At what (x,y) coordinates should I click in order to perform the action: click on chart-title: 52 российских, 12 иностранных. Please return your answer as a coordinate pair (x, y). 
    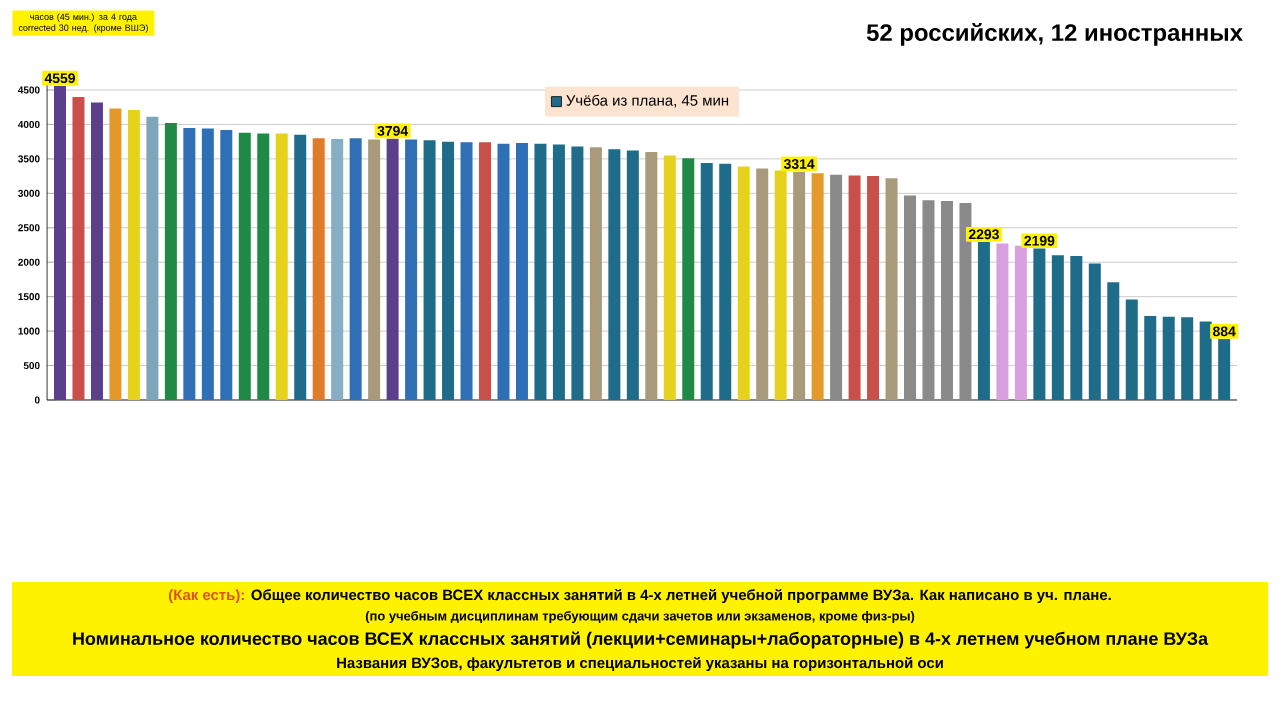
    Looking at the image, I should click on (1054, 34).